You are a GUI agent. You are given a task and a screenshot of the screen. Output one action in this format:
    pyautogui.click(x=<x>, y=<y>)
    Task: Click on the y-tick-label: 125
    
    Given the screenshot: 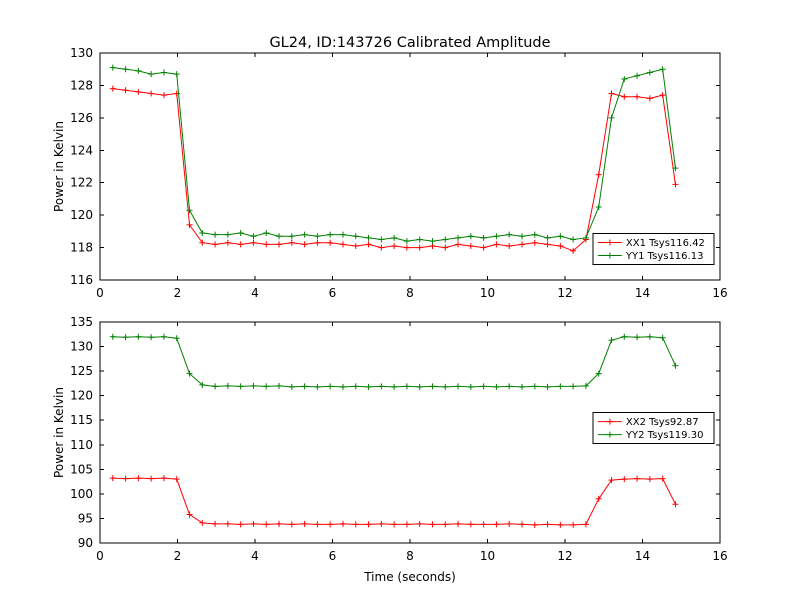 What is the action you would take?
    pyautogui.click(x=81, y=371)
    